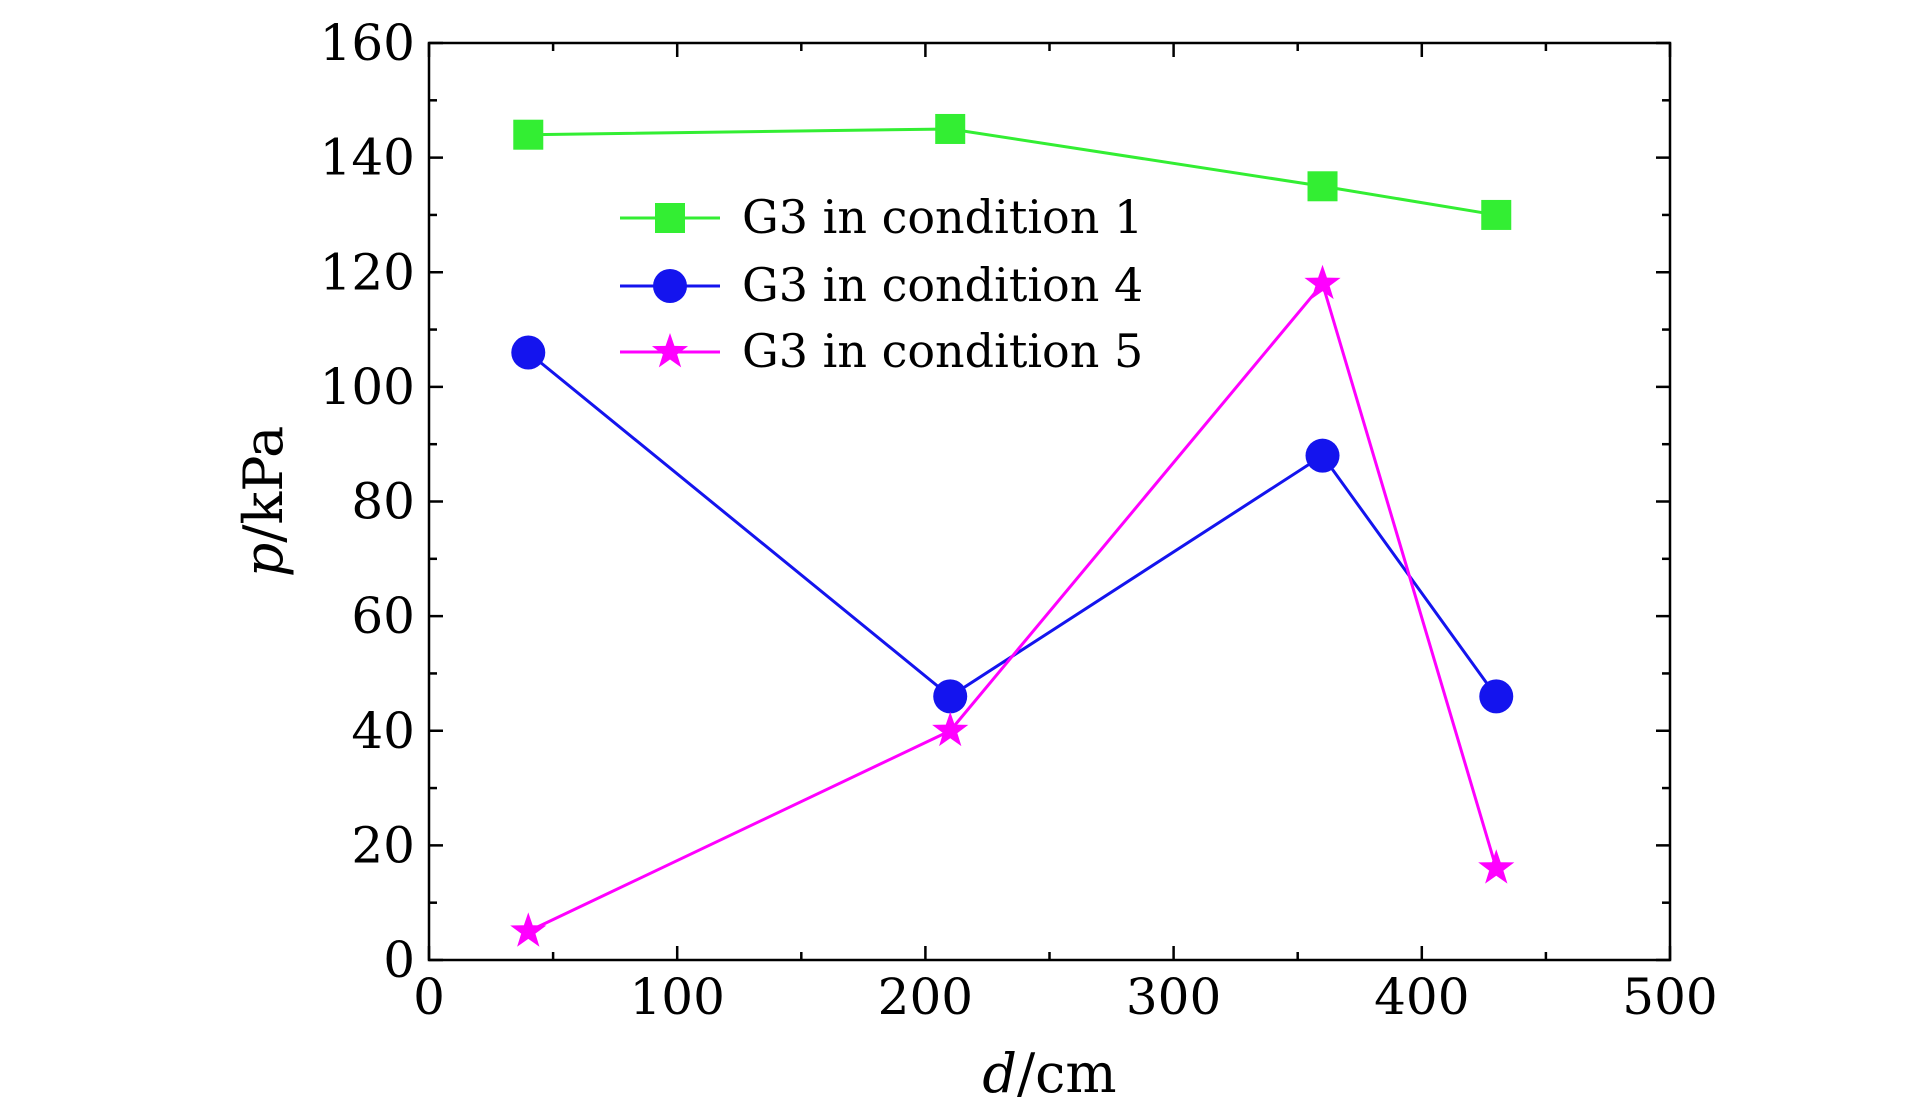 Image resolution: width=1923 pixels, height=1110 pixels. Describe the element at coordinates (925, 997) in the screenshot. I see `x-tick-label: 200` at that location.